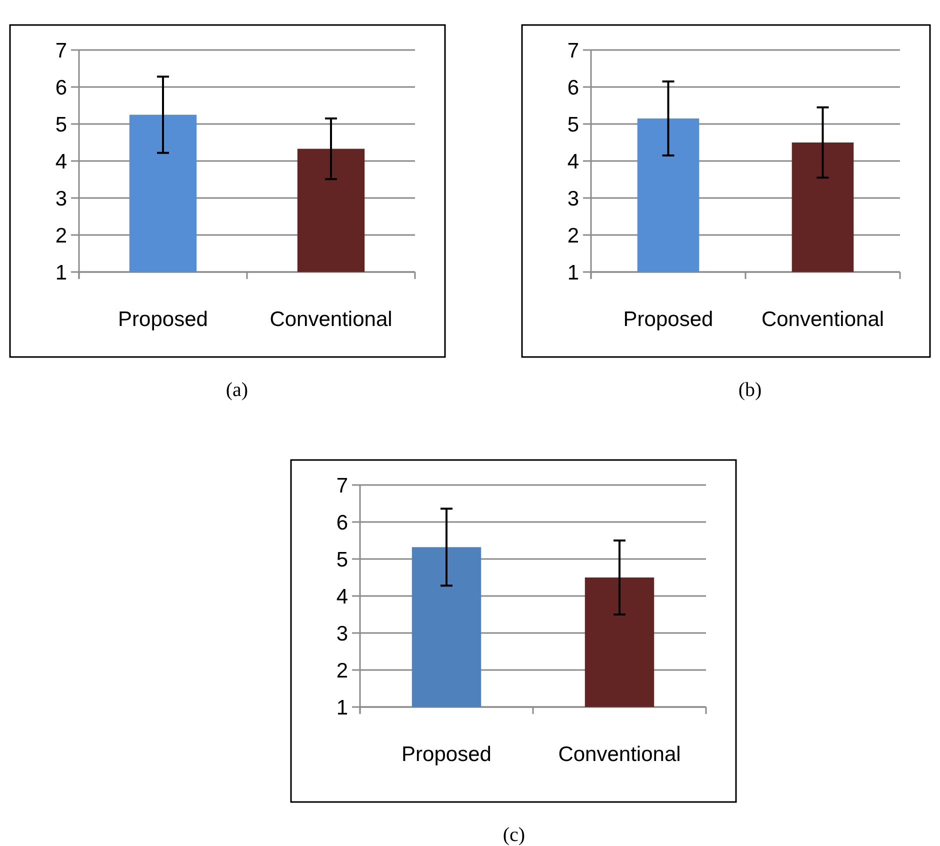 The width and height of the screenshot is (940, 846). I want to click on text: (a), so click(237, 390).